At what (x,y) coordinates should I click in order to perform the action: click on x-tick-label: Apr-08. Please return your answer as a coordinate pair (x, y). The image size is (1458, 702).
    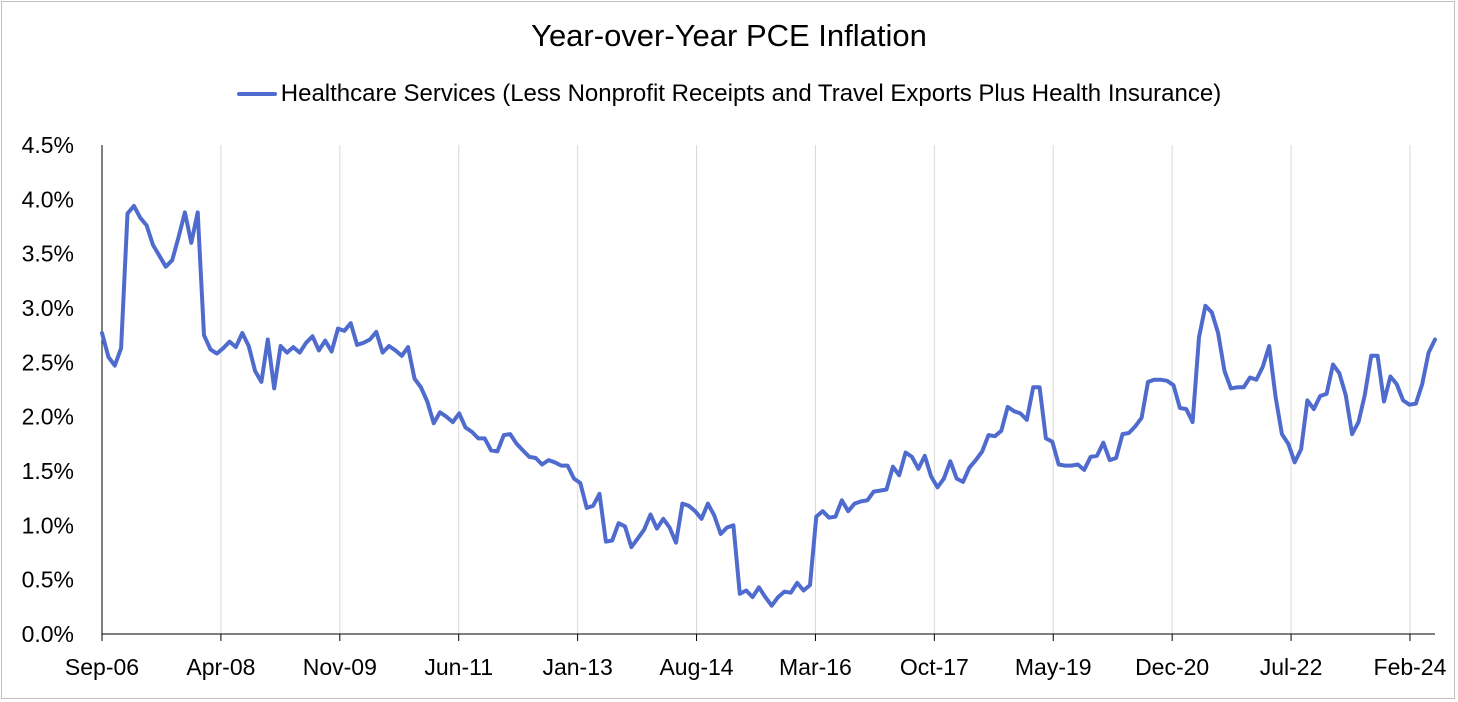
    Looking at the image, I should click on (220, 667).